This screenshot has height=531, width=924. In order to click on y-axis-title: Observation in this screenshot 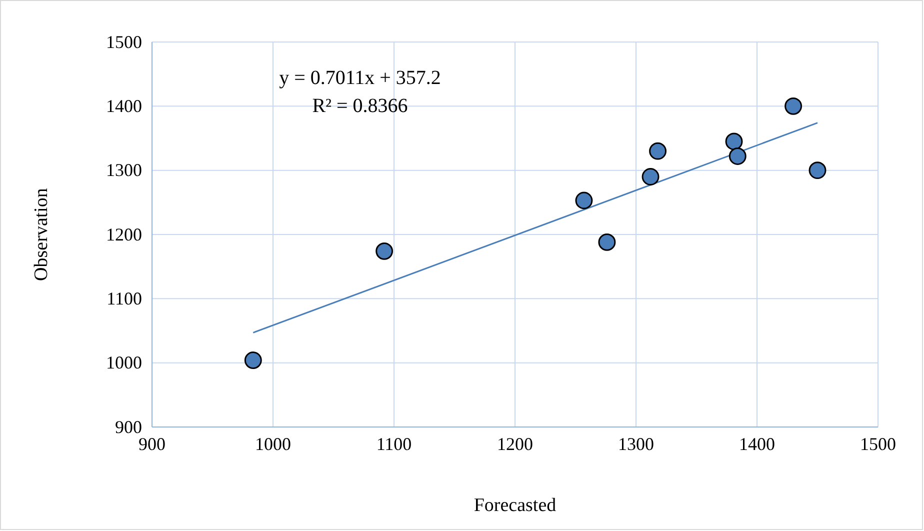, I will do `click(41, 234)`.